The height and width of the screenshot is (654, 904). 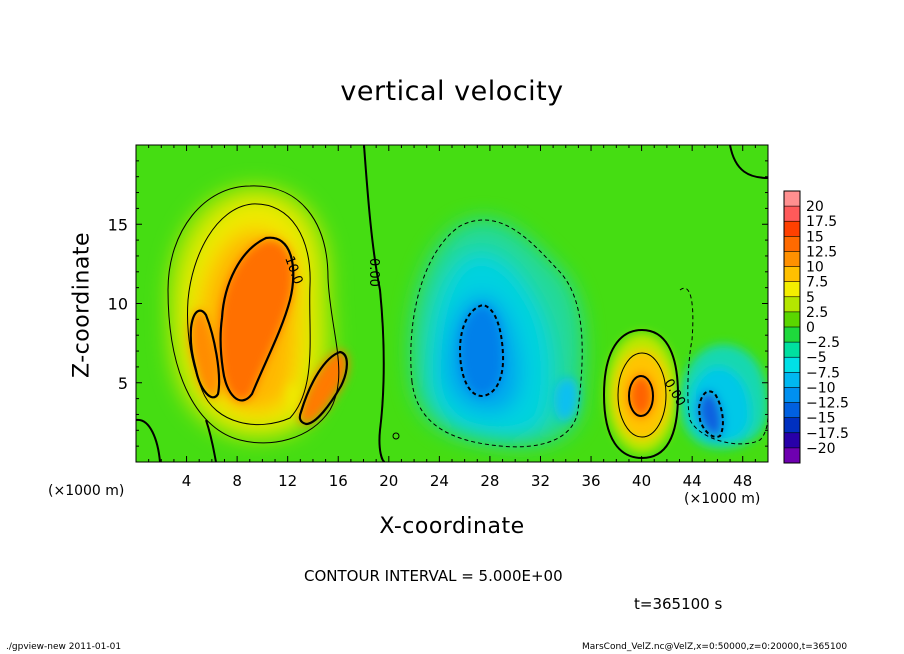 I want to click on colorbar-label: −5, so click(x=816, y=358).